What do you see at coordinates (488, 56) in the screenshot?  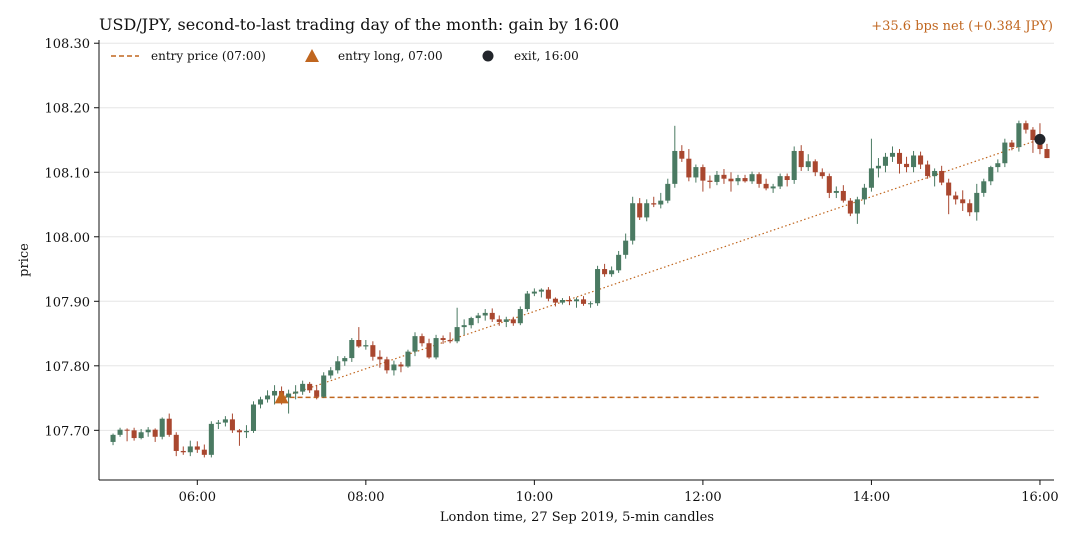 I see `legend-swatch-circle` at bounding box center [488, 56].